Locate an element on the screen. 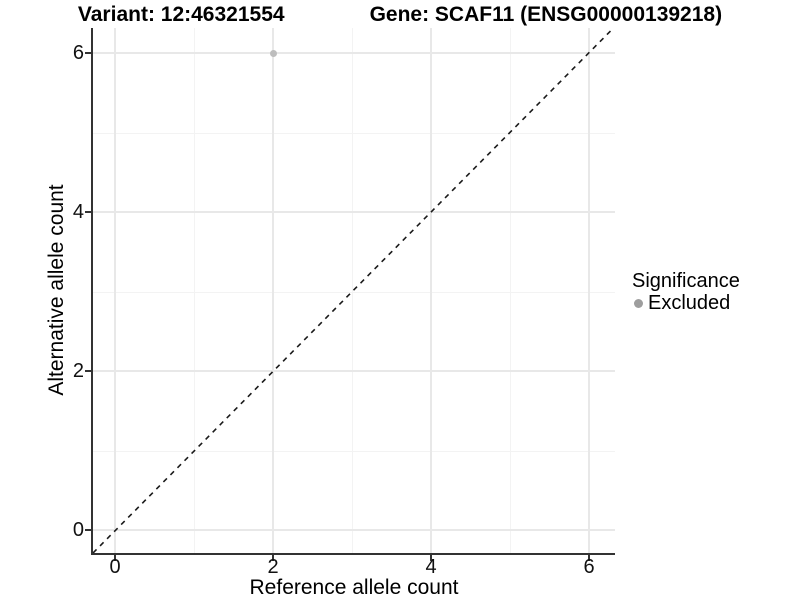  legend-key is located at coordinates (638, 303).